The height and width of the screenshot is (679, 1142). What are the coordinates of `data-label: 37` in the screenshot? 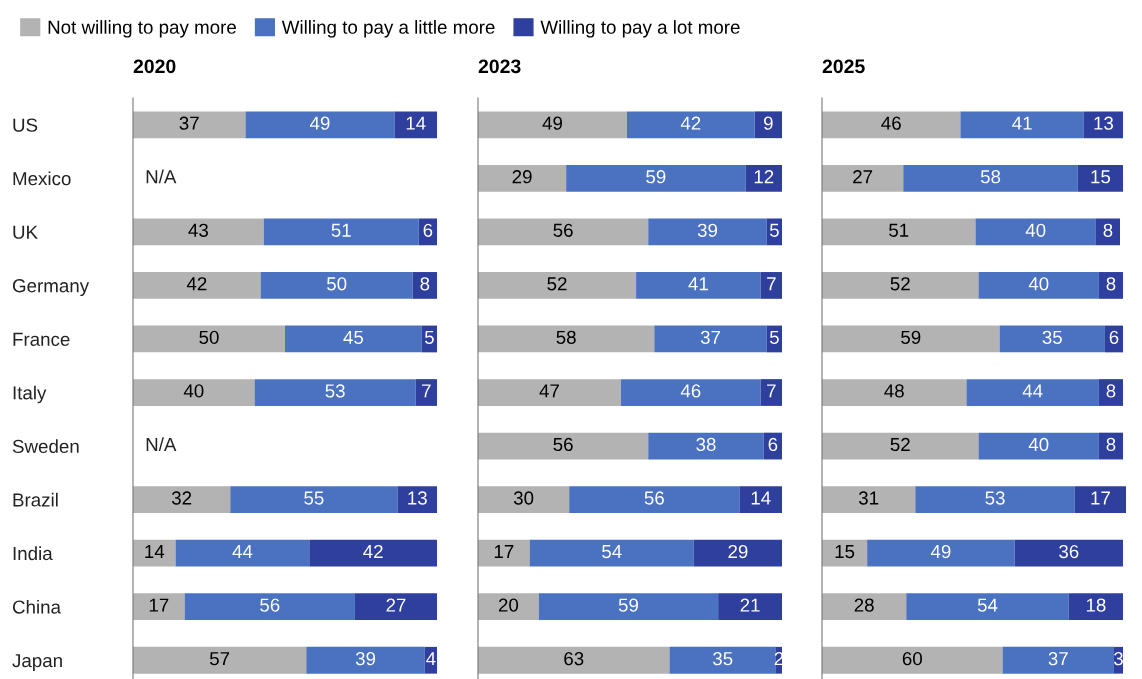 It's located at (189, 123).